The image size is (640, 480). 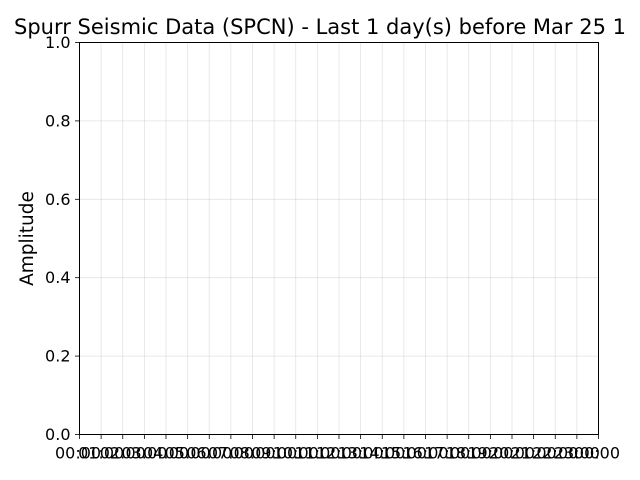 I want to click on x-tick-label: 03:00, so click(x=144, y=453).